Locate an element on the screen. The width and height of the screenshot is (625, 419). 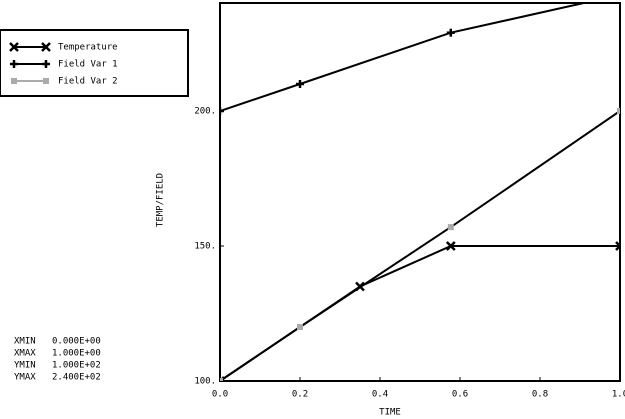
legend-label: Temperature is located at coordinates (88, 48).